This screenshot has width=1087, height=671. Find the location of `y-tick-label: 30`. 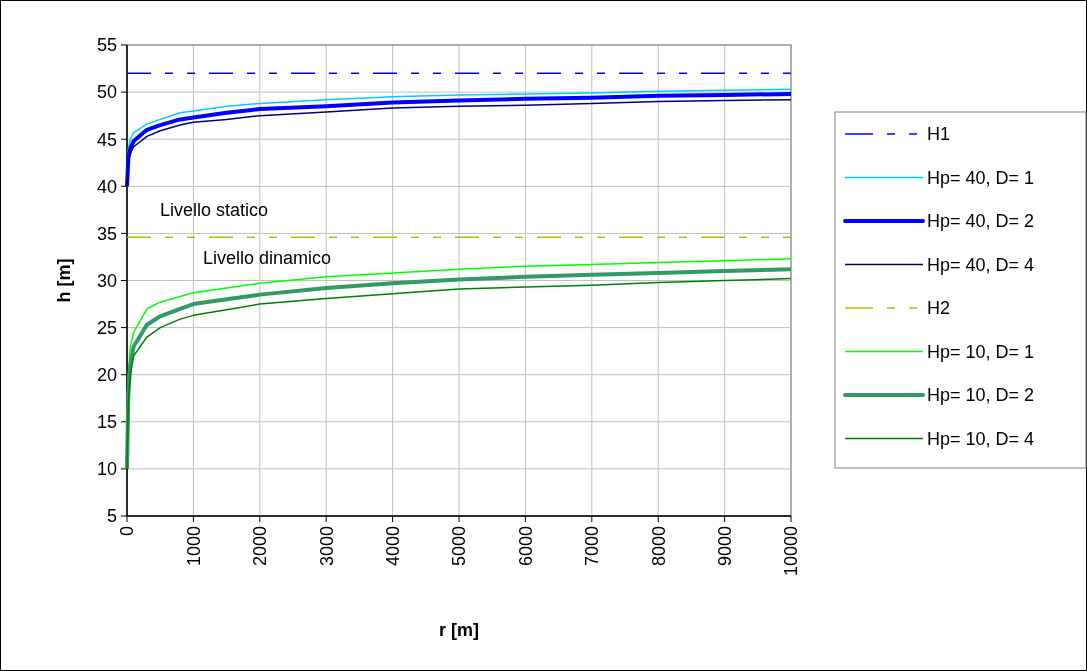

y-tick-label: 30 is located at coordinates (106, 280).